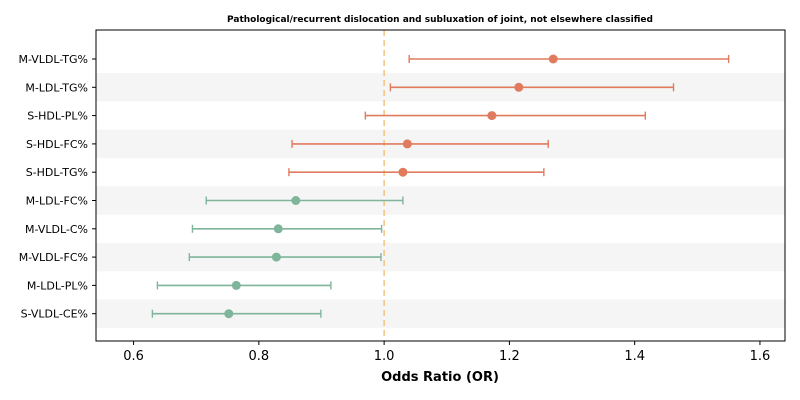 This screenshot has height=400, width=800. I want to click on y-tick-label: M-VLDL-FC%, so click(53, 257).